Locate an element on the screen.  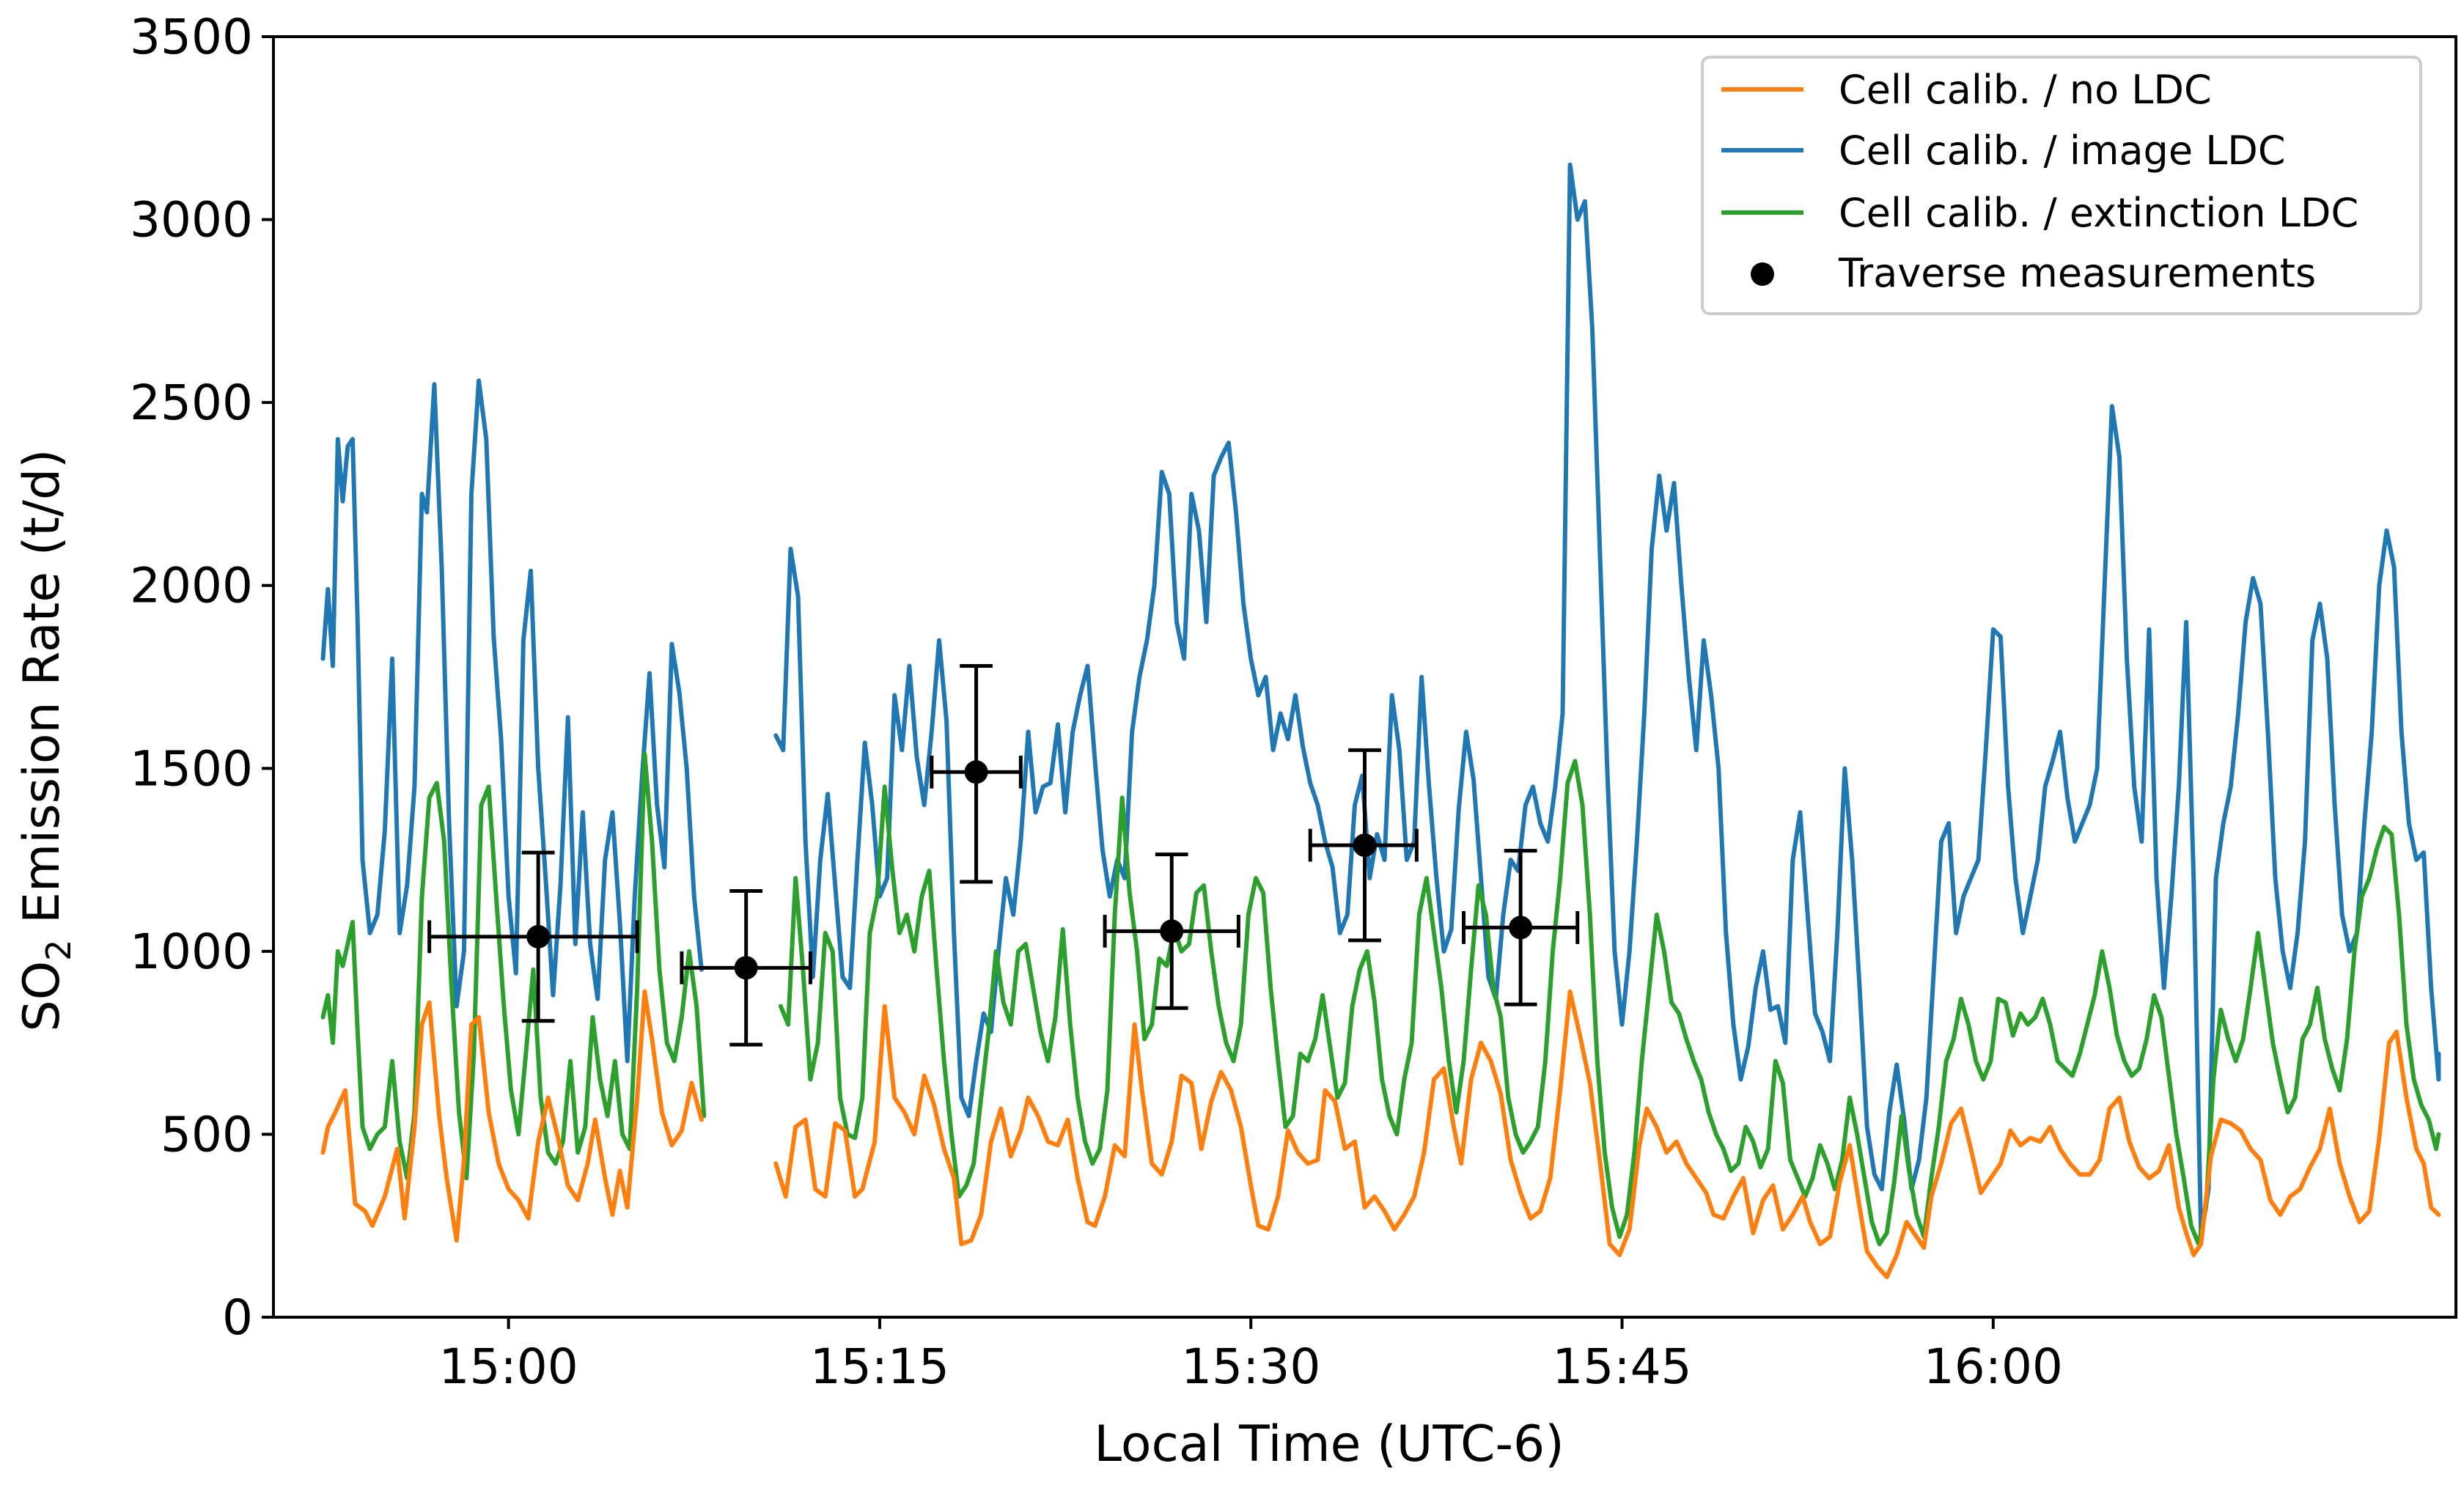
x-tick-label: 15:30 is located at coordinates (1250, 1366).